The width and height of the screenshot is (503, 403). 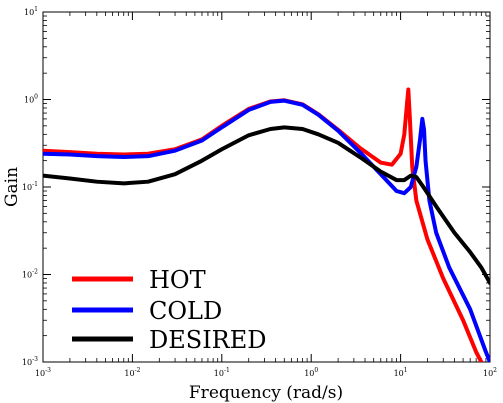 What do you see at coordinates (12, 187) in the screenshot?
I see `y-axis-title: Gain` at bounding box center [12, 187].